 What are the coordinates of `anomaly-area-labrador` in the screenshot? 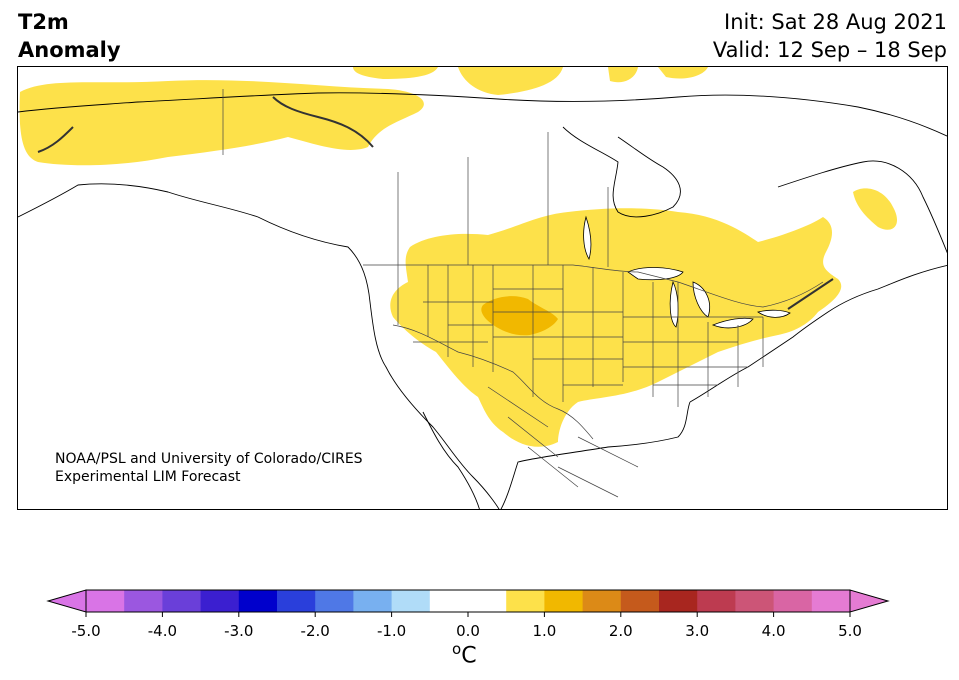 It's located at (875, 209).